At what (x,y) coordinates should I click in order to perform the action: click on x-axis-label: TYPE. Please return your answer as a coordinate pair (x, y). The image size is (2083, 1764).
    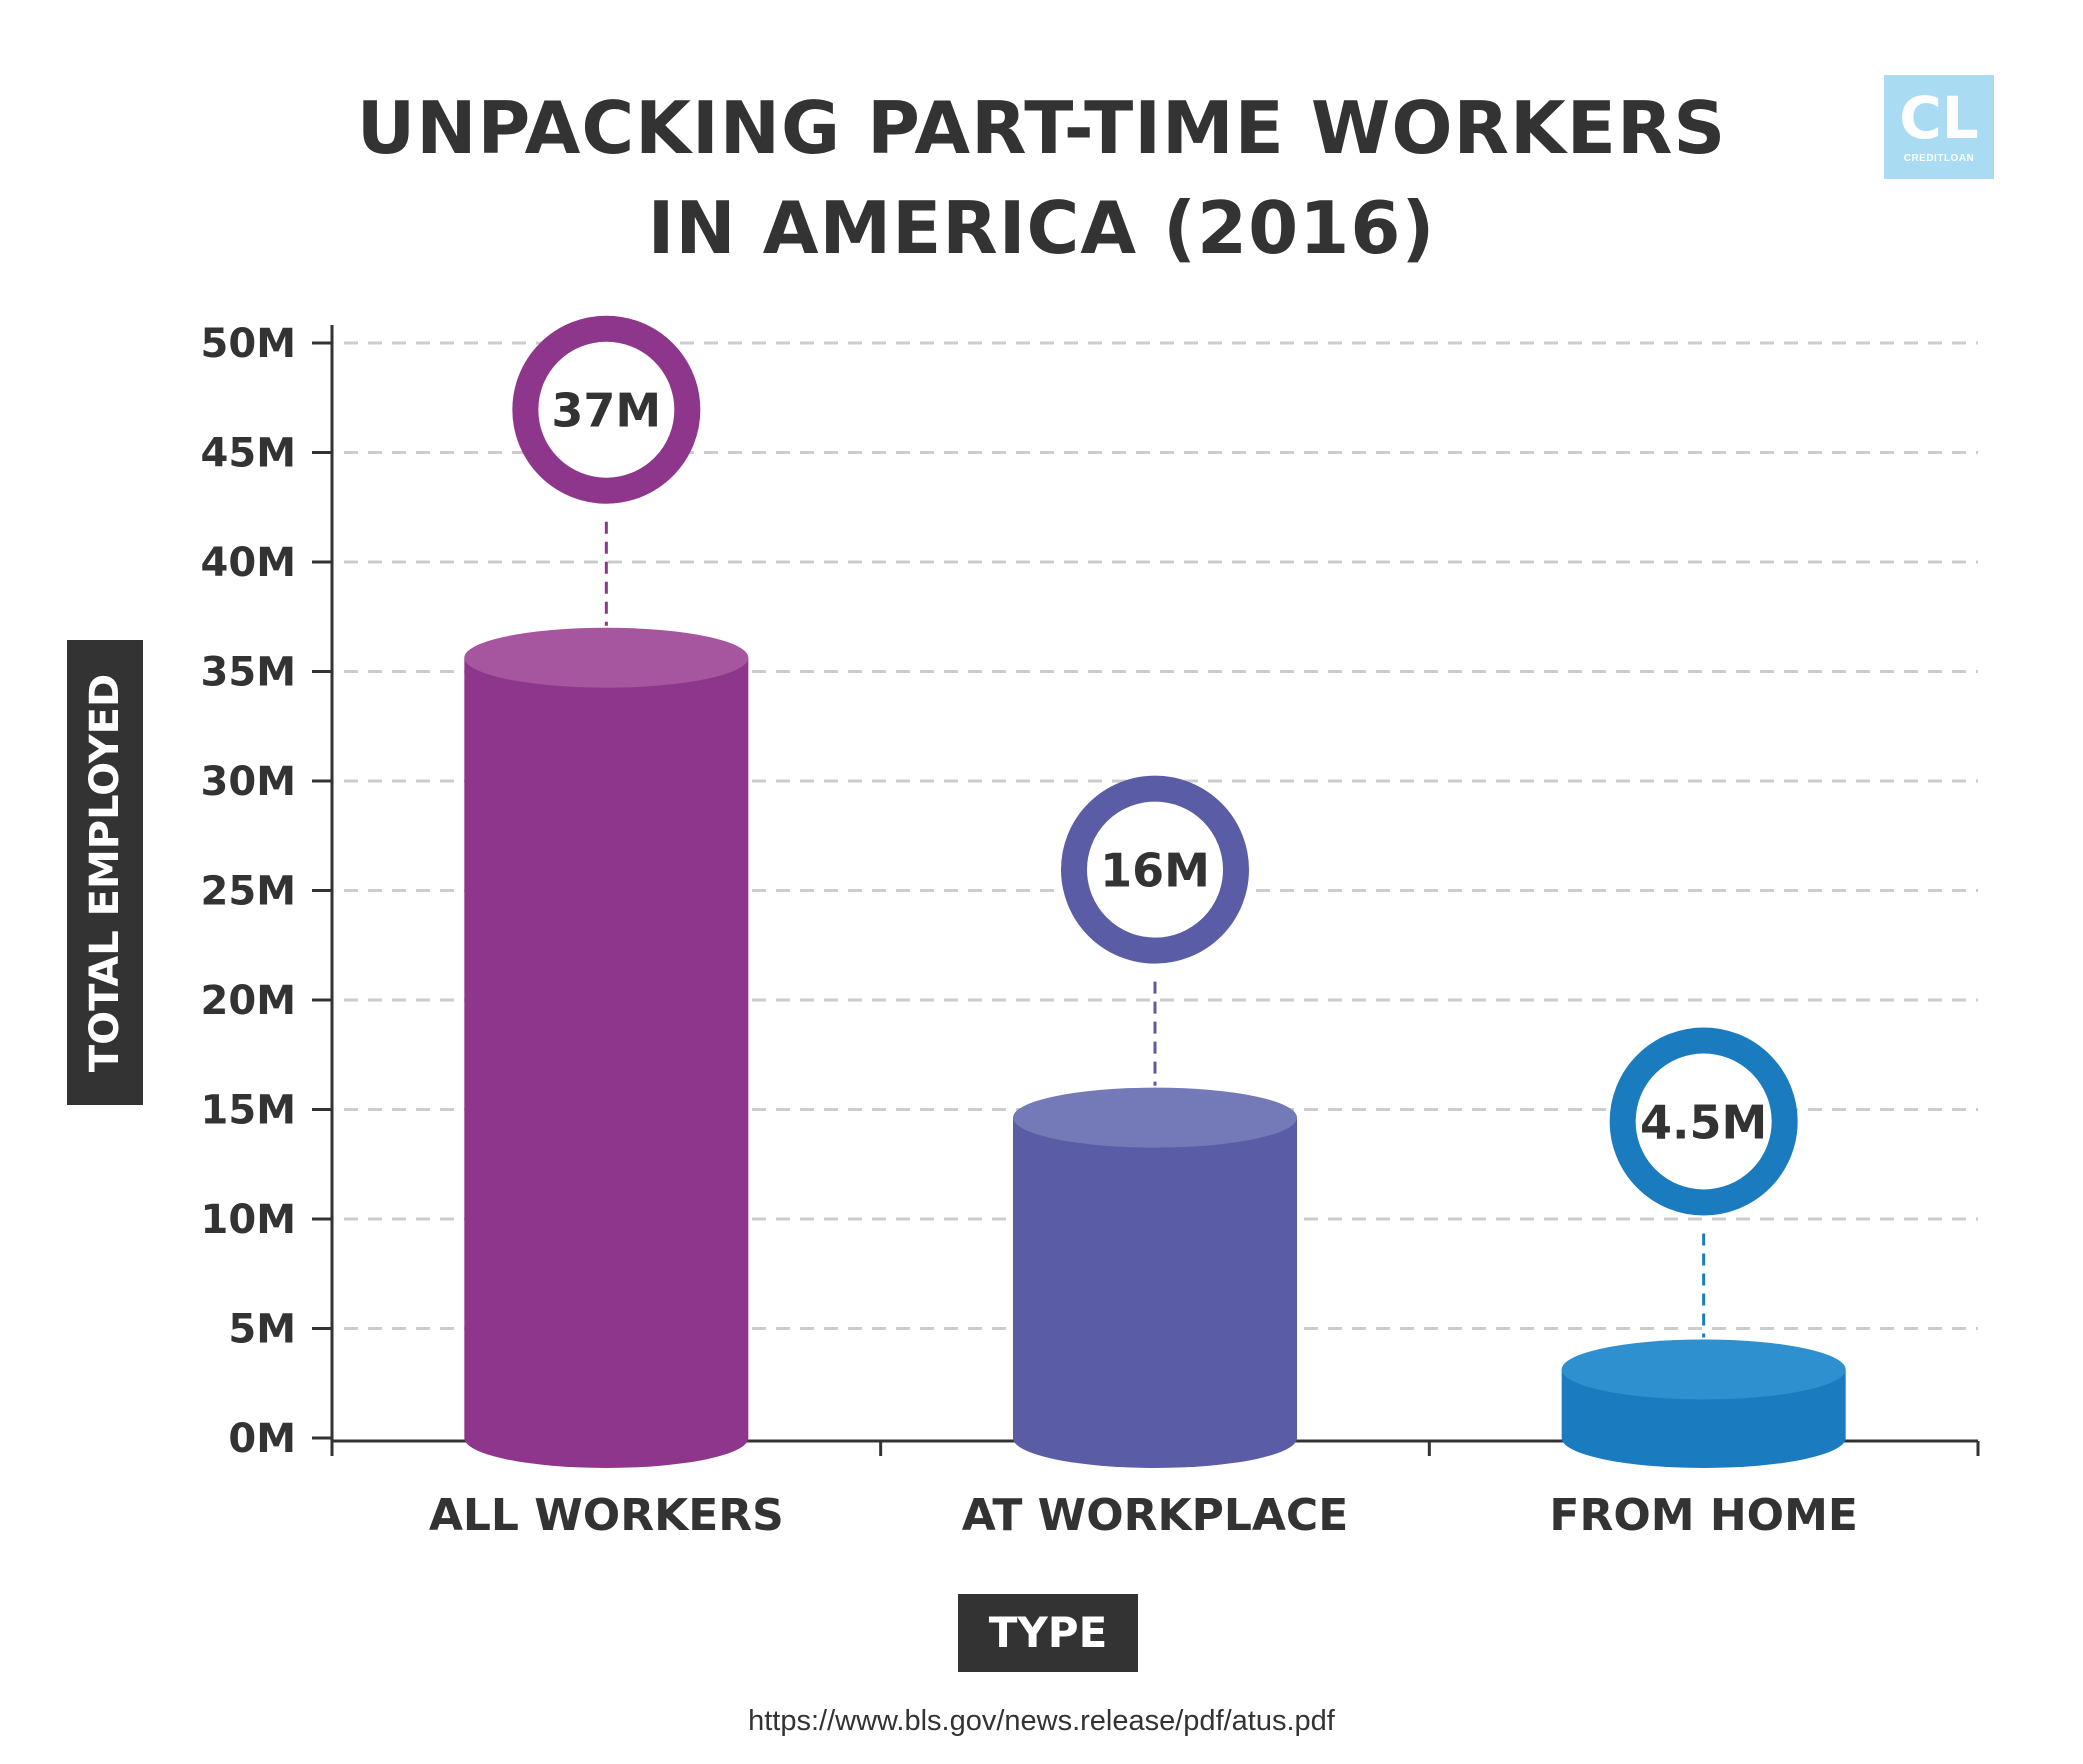
    Looking at the image, I should click on (1048, 1632).